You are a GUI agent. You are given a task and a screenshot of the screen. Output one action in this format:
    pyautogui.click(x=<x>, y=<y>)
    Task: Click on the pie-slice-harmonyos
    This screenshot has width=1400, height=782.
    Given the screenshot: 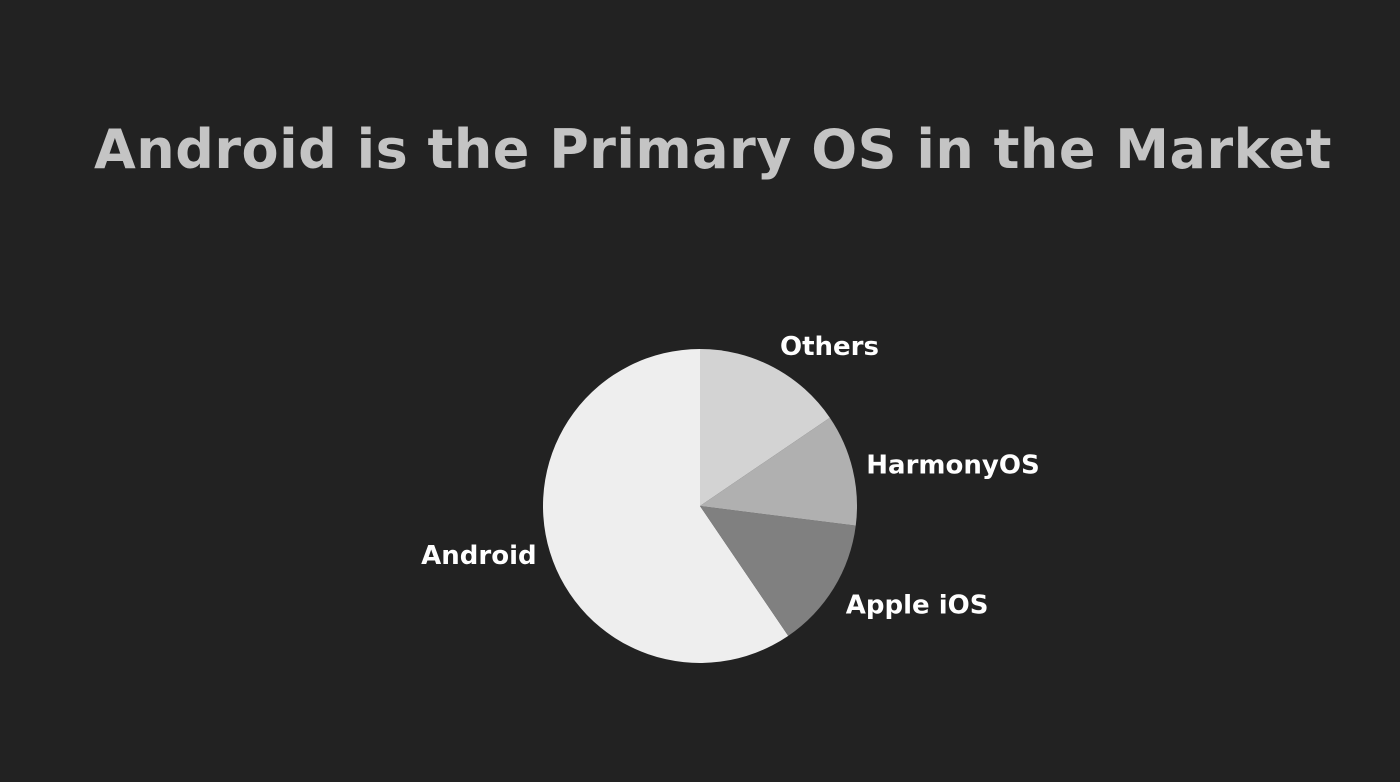 What is the action you would take?
    pyautogui.click(x=778, y=471)
    